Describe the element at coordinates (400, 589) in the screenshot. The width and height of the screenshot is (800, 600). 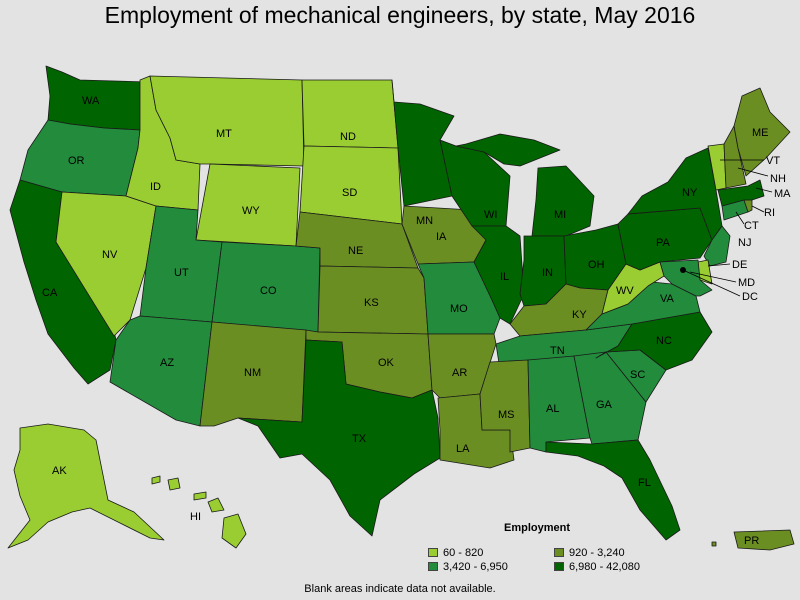
I see `footnote: Blank areas indicate data not available.` at that location.